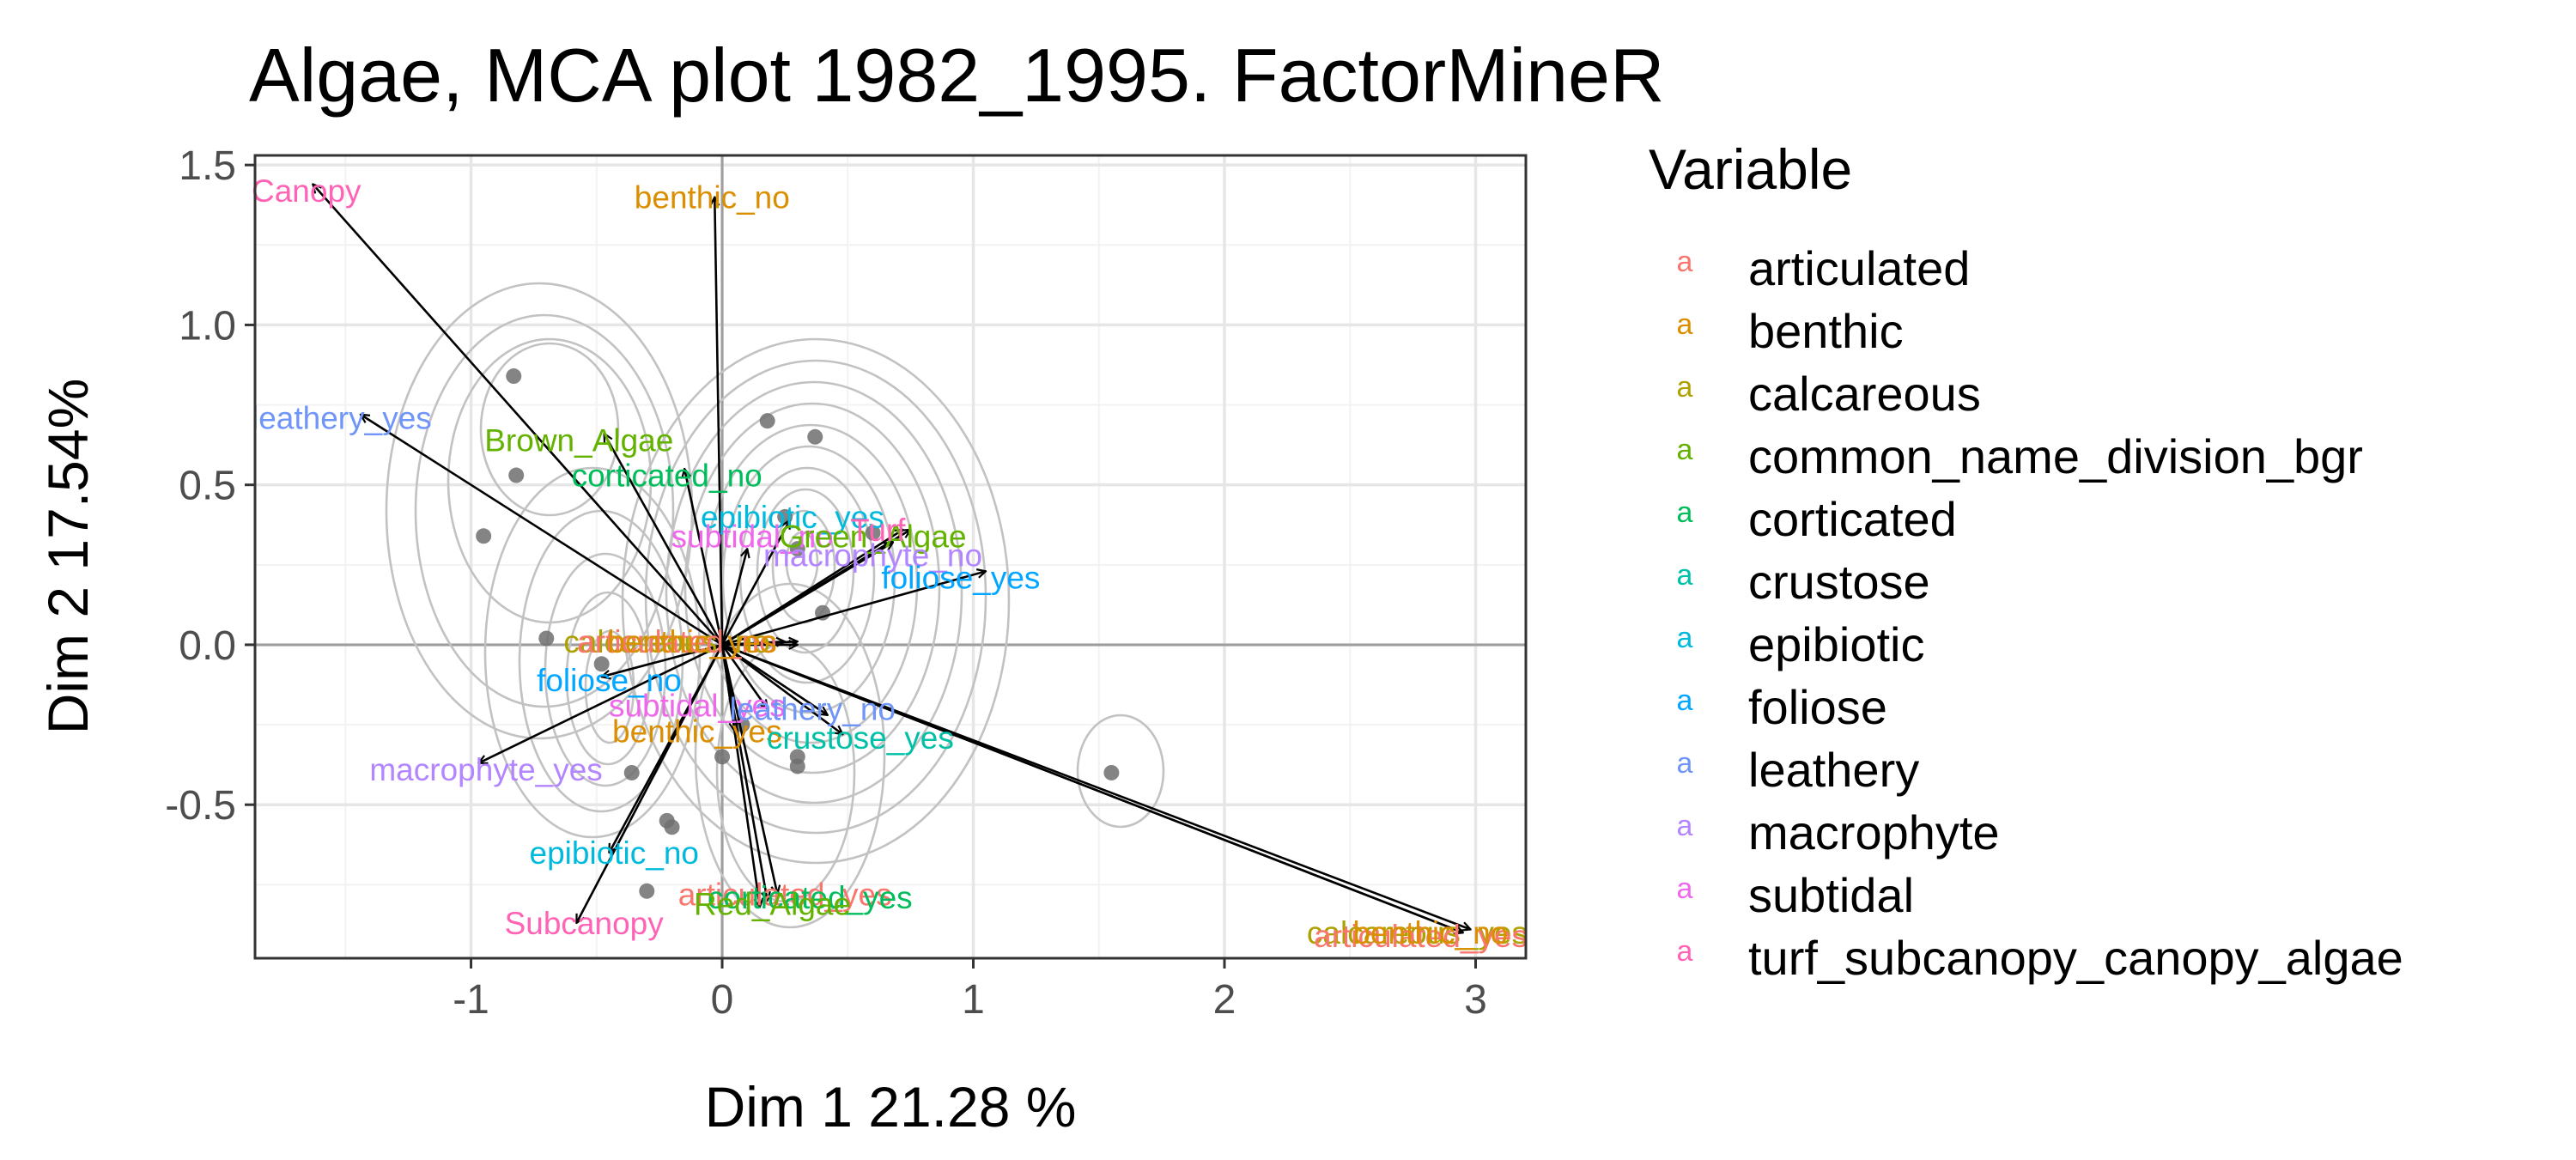  What do you see at coordinates (667, 476) in the screenshot?
I see `variable-label: corticated_no` at bounding box center [667, 476].